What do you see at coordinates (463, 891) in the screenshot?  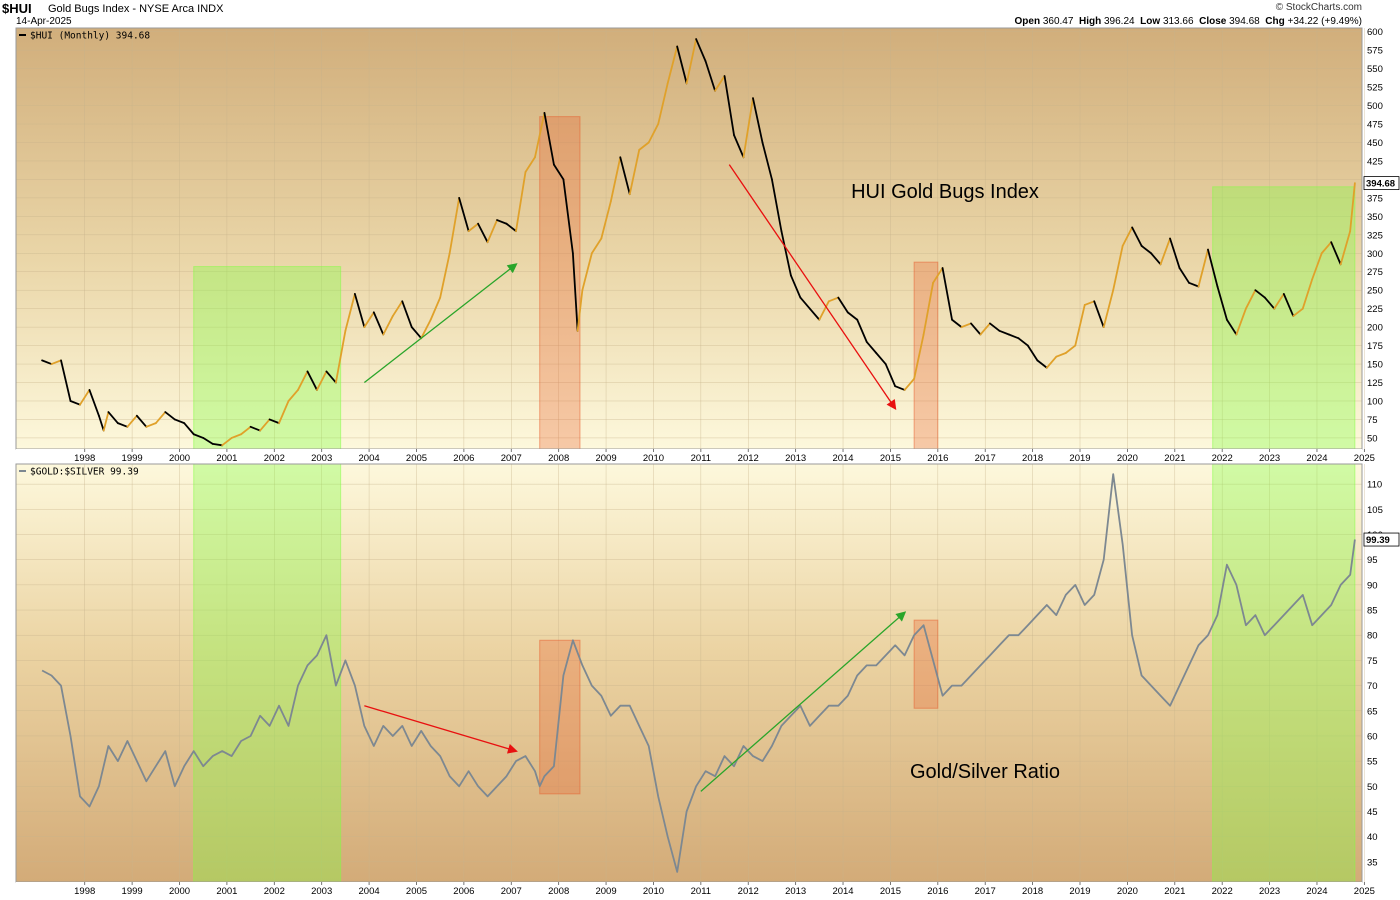 I see `ratio-x-tick-label: 2006` at bounding box center [463, 891].